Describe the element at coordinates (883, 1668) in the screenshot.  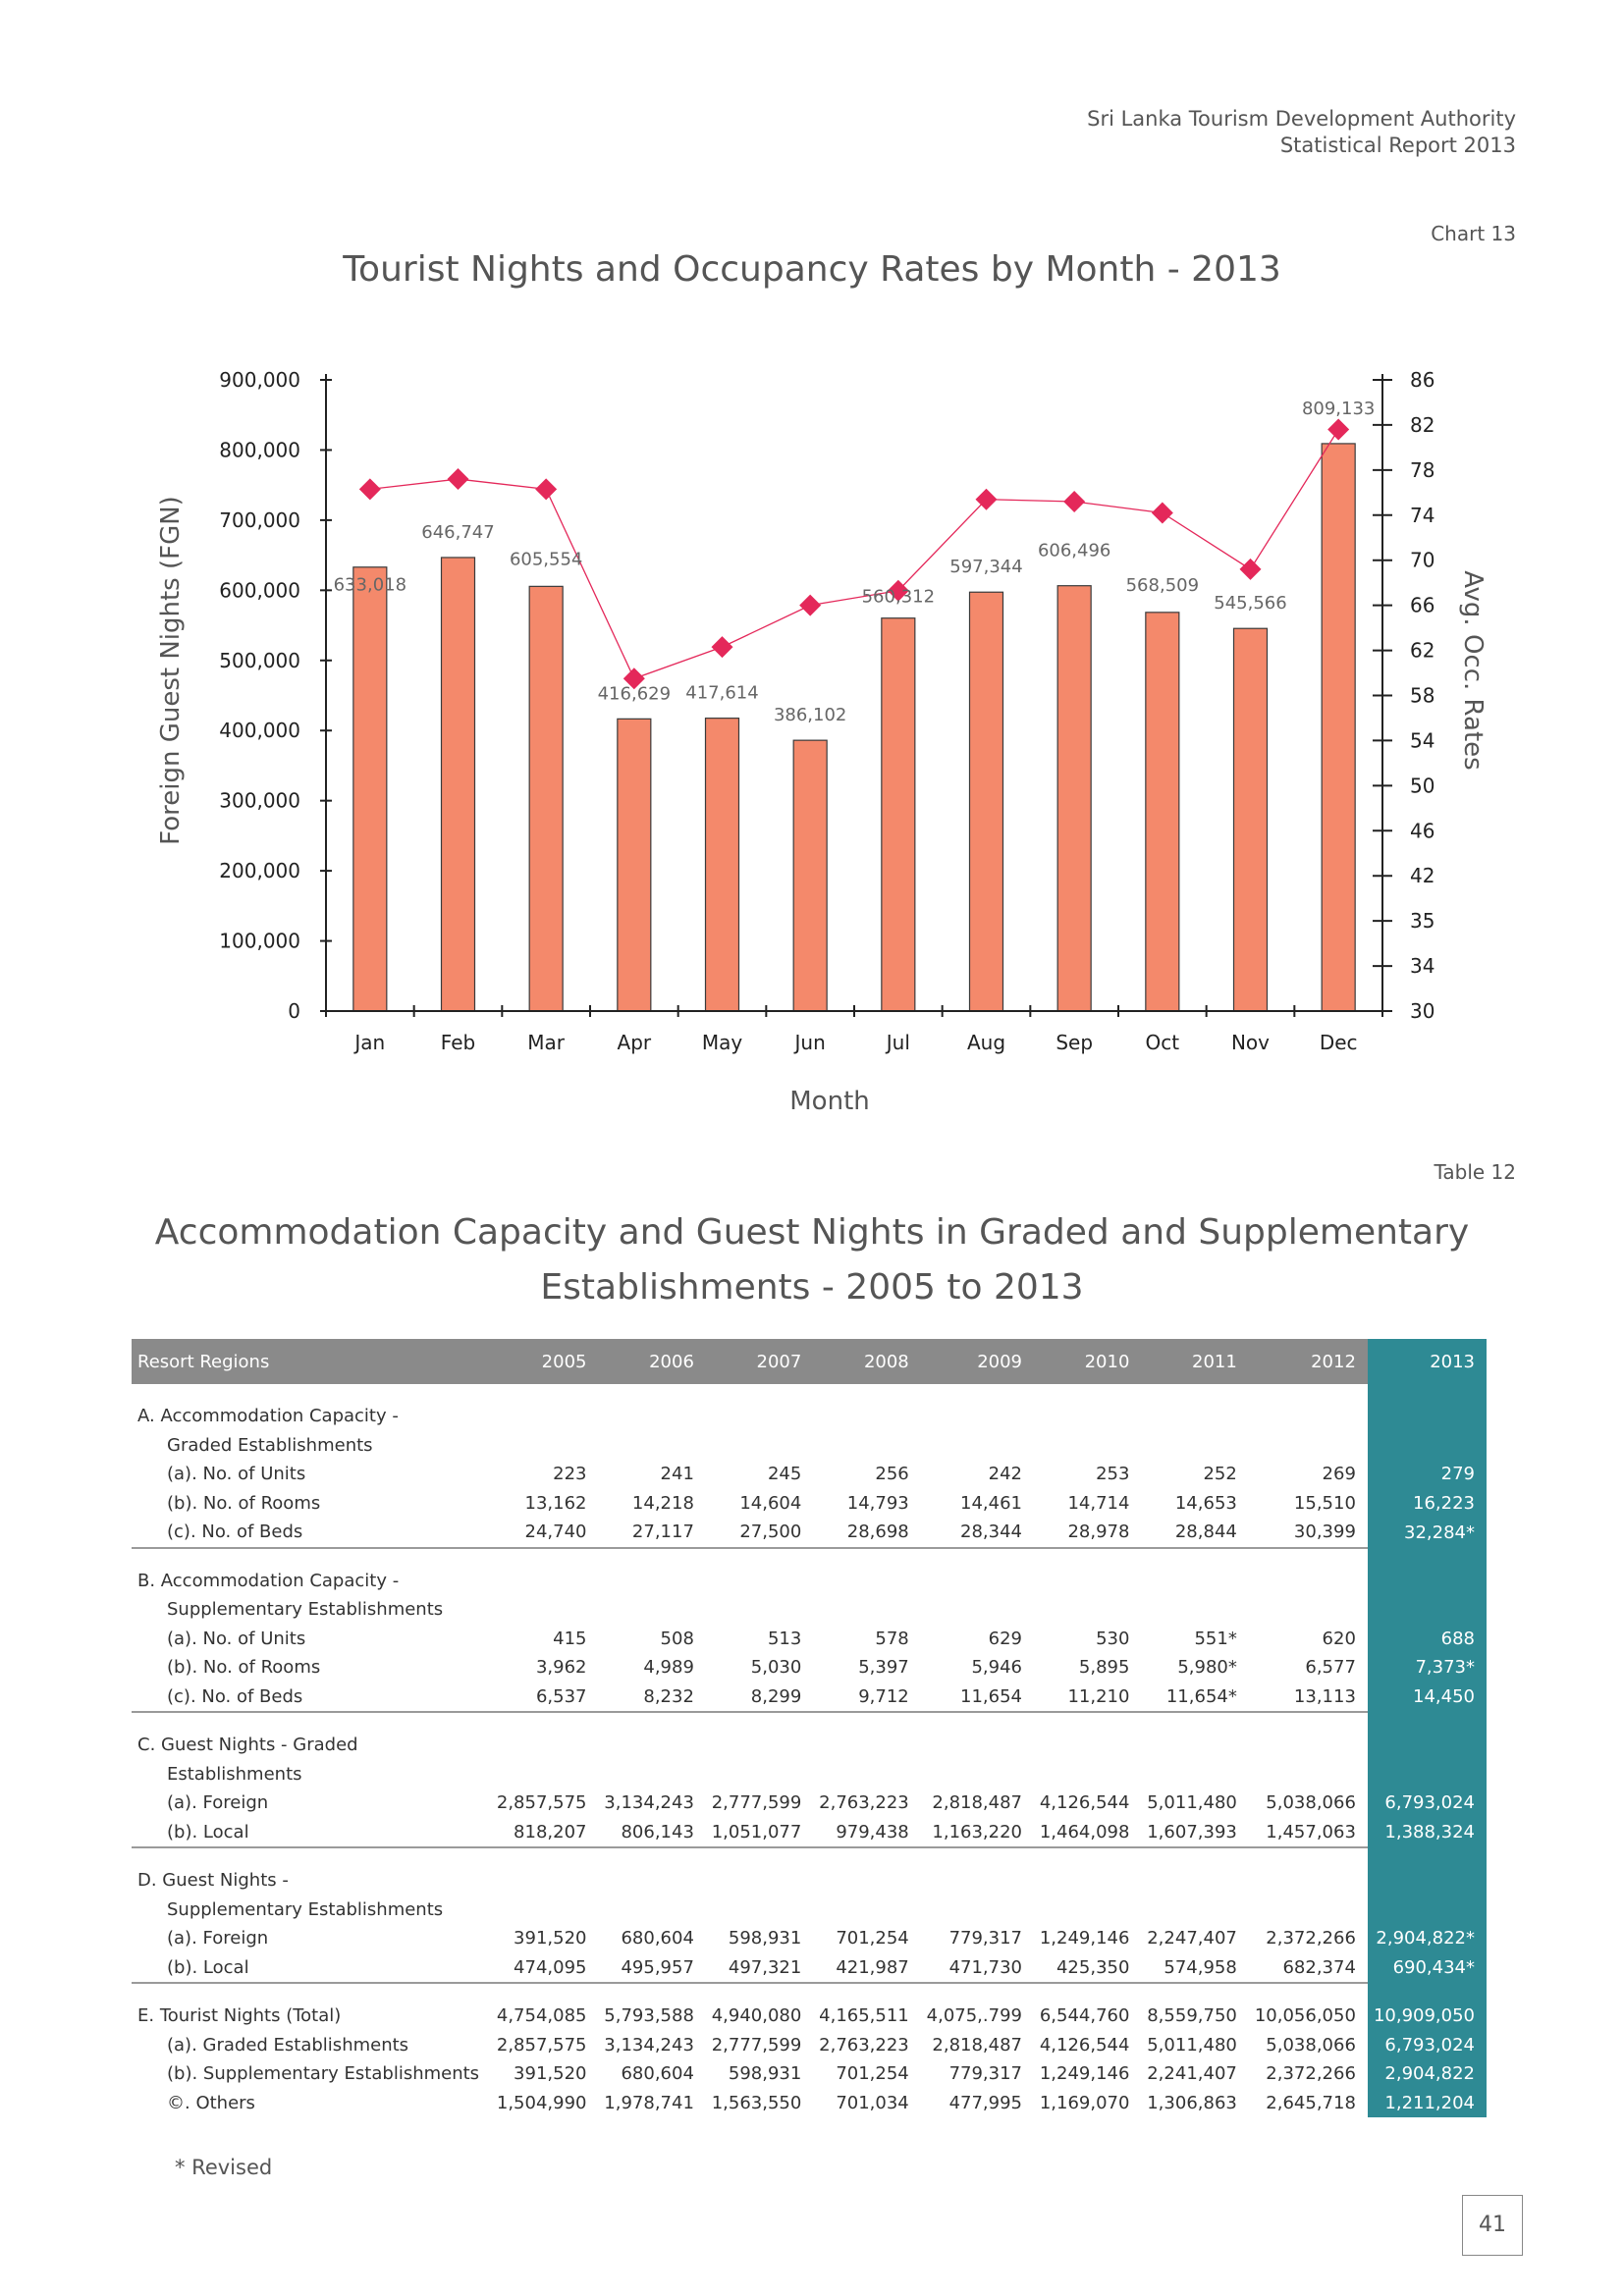
I see `table-cell: 5,397` at that location.